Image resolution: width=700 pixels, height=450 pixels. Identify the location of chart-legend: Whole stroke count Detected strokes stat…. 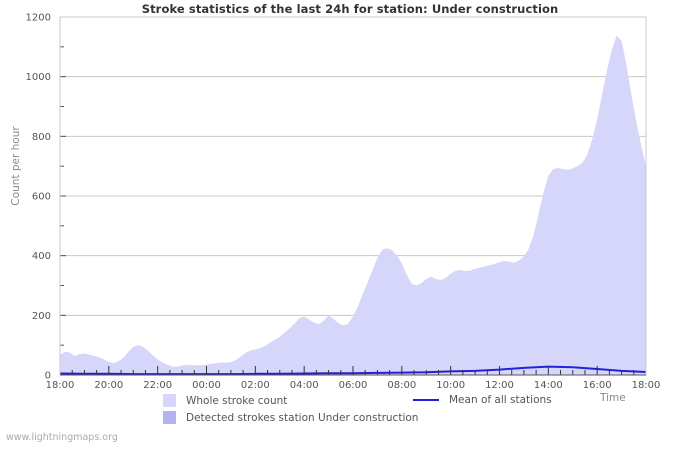
(350, 411).